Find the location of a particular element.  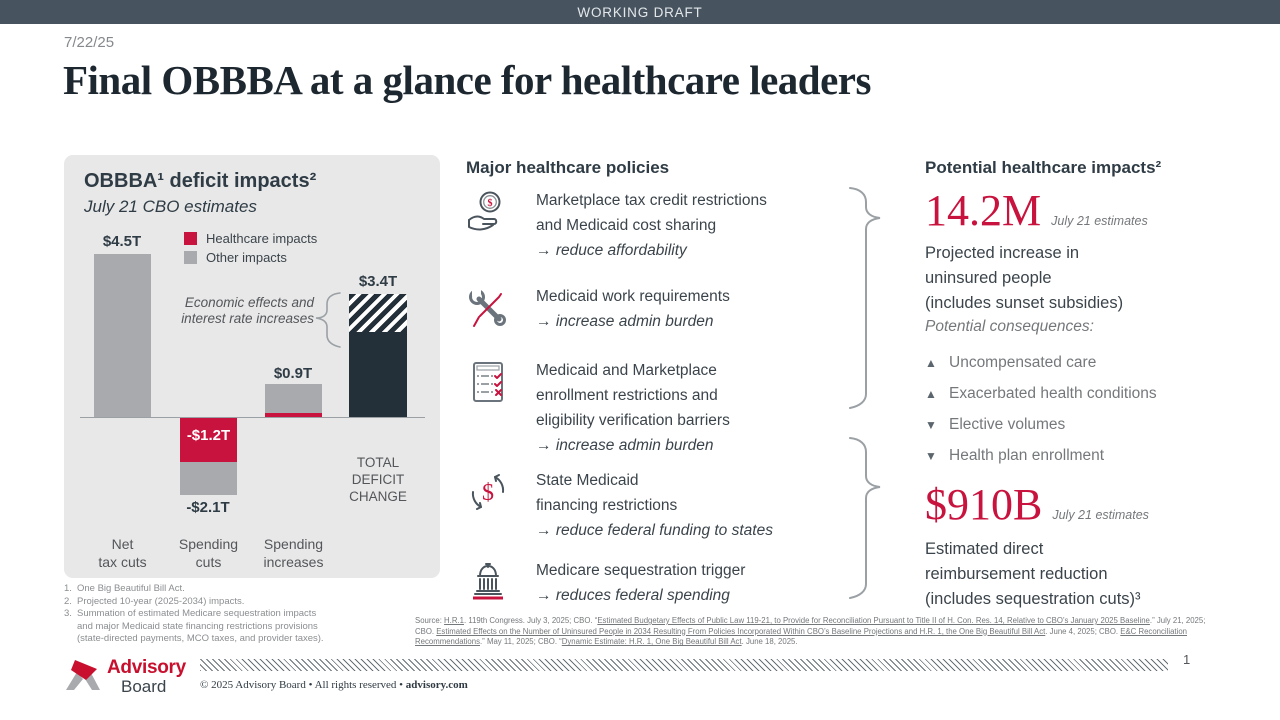

advisory-com-link: advisory.com is located at coordinates (436, 685).